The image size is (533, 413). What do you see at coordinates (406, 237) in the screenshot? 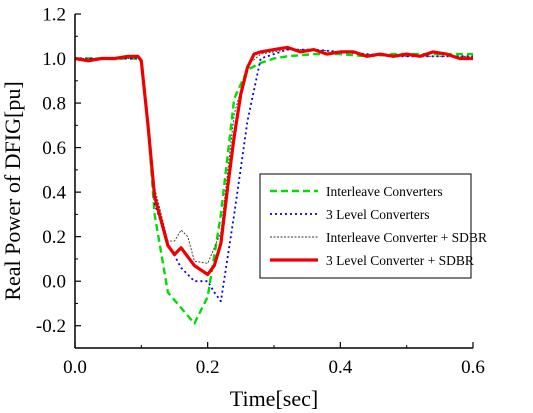
I see `legend-label: Interleave Converter + SDBR` at bounding box center [406, 237].